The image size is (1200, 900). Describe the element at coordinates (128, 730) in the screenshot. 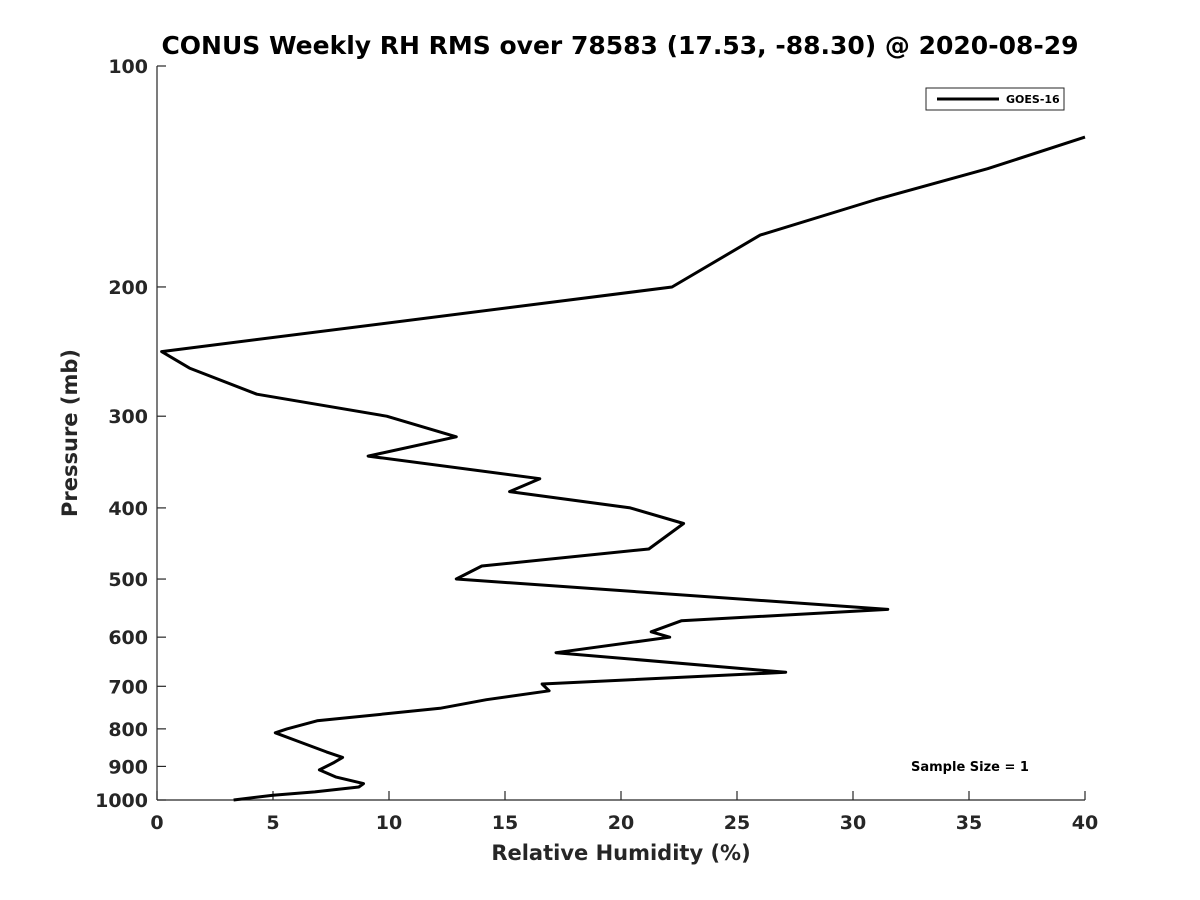

I see `y-tick-label: 800` at that location.